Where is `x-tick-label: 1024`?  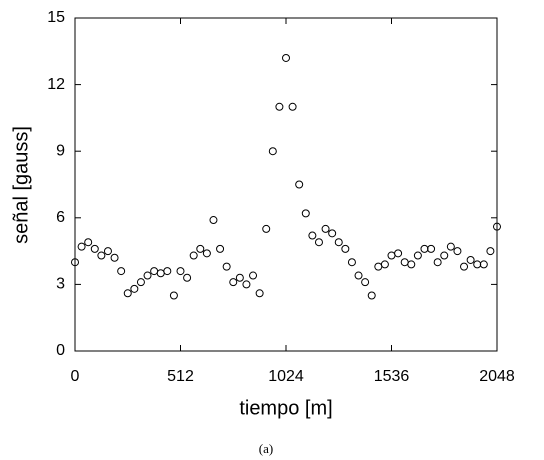 x-tick-label: 1024 is located at coordinates (286, 376).